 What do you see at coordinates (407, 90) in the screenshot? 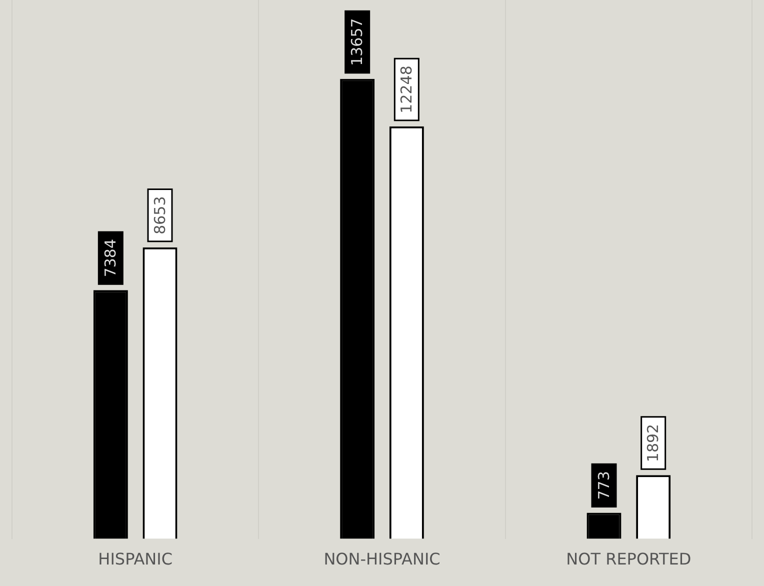
I see `data-label: 12248` at bounding box center [407, 90].